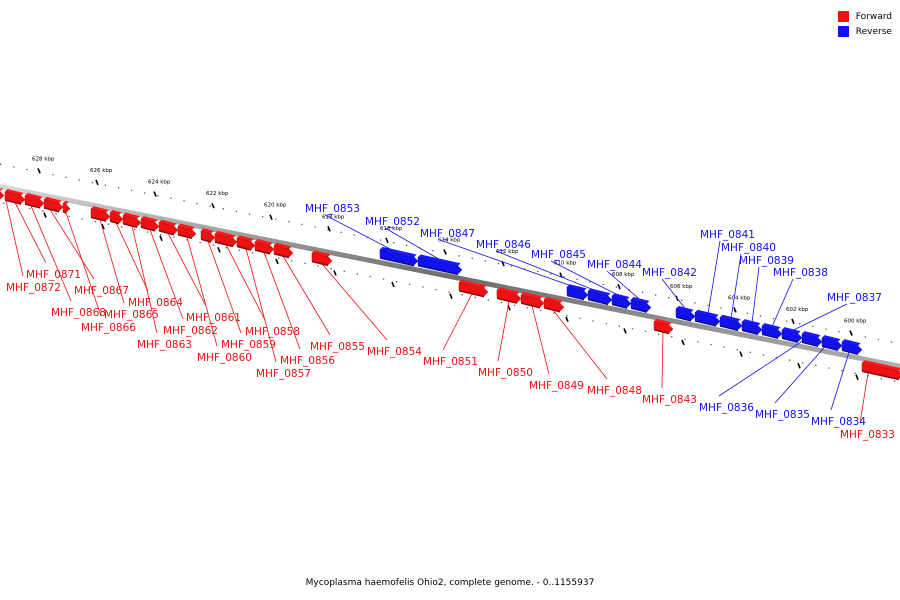 The height and width of the screenshot is (600, 900). I want to click on gene-label: MHF_0867, so click(101, 291).